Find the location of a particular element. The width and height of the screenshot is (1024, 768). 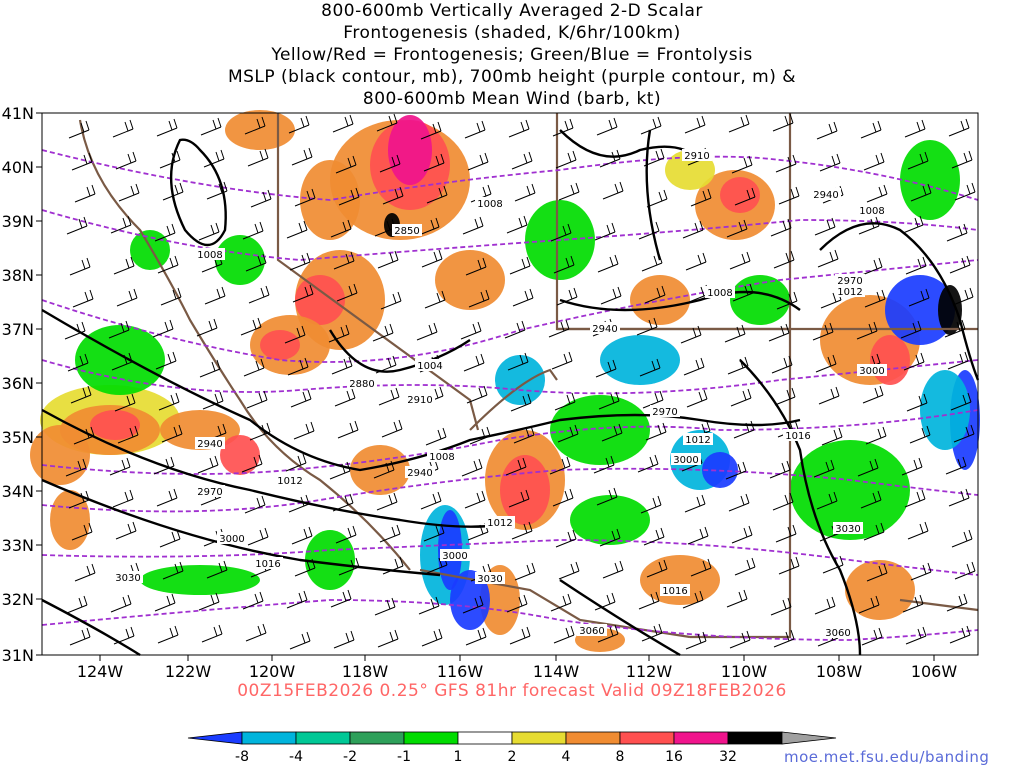

lon-label: 118W is located at coordinates (365, 671).